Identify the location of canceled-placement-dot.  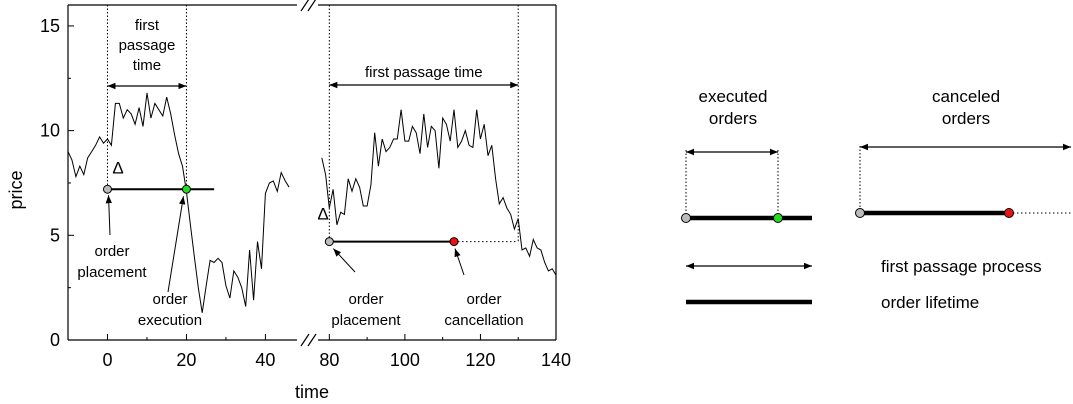
(860, 213).